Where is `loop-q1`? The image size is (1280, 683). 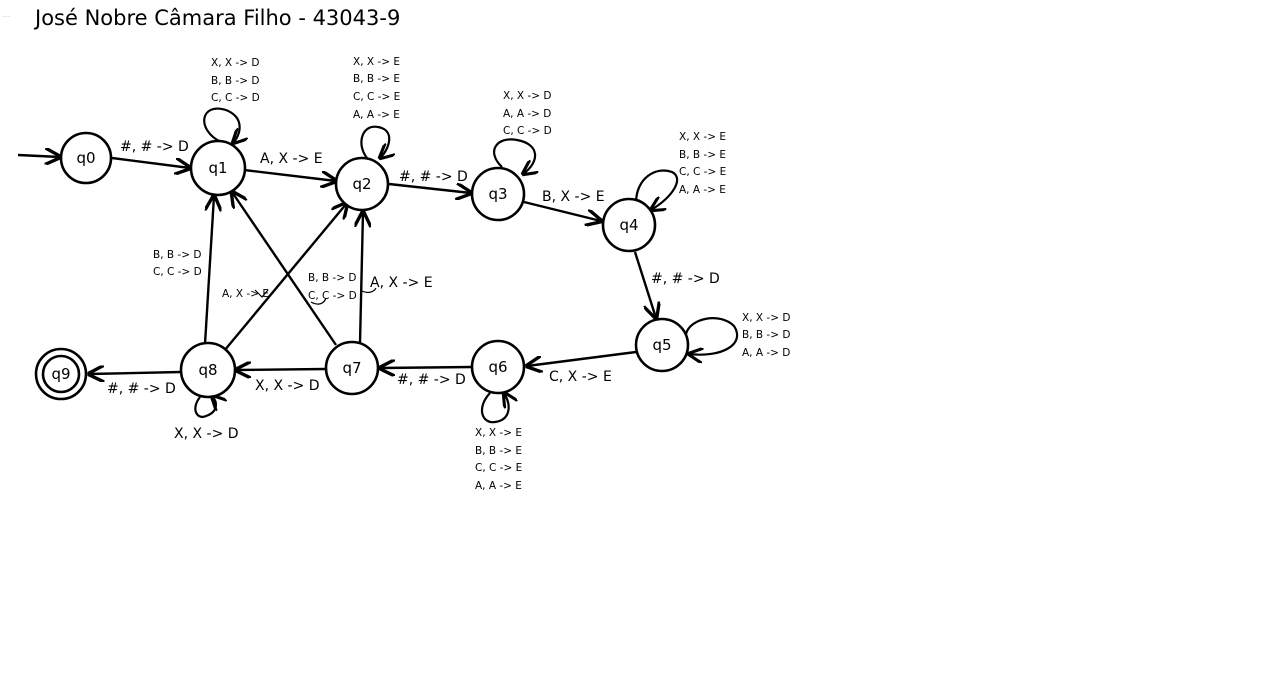 loop-q1 is located at coordinates (221, 125).